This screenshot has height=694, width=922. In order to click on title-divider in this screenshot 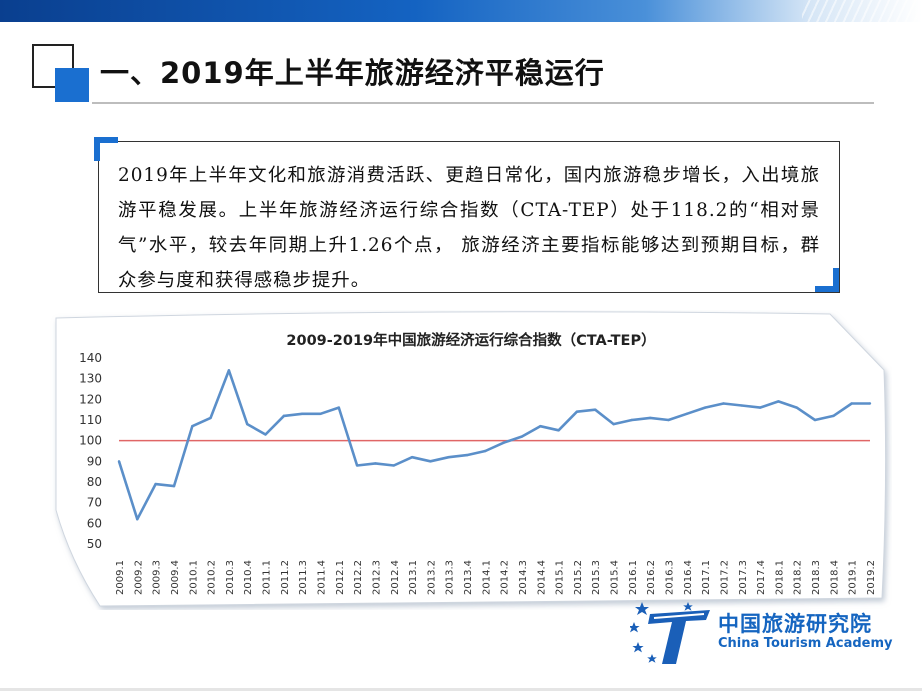, I will do `click(483, 103)`.